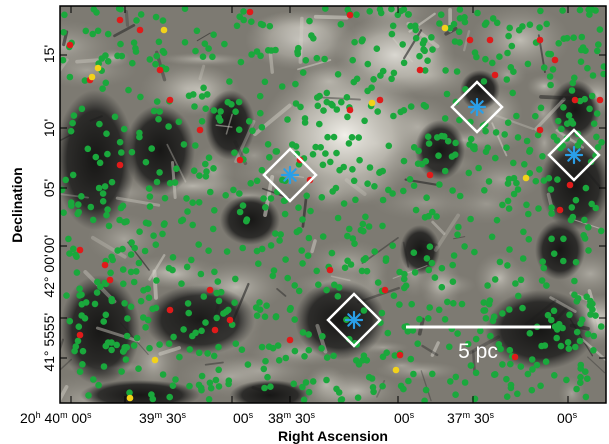 Image resolution: width=609 pixels, height=444 pixels. I want to click on blue-star-icon, so click(574, 155).